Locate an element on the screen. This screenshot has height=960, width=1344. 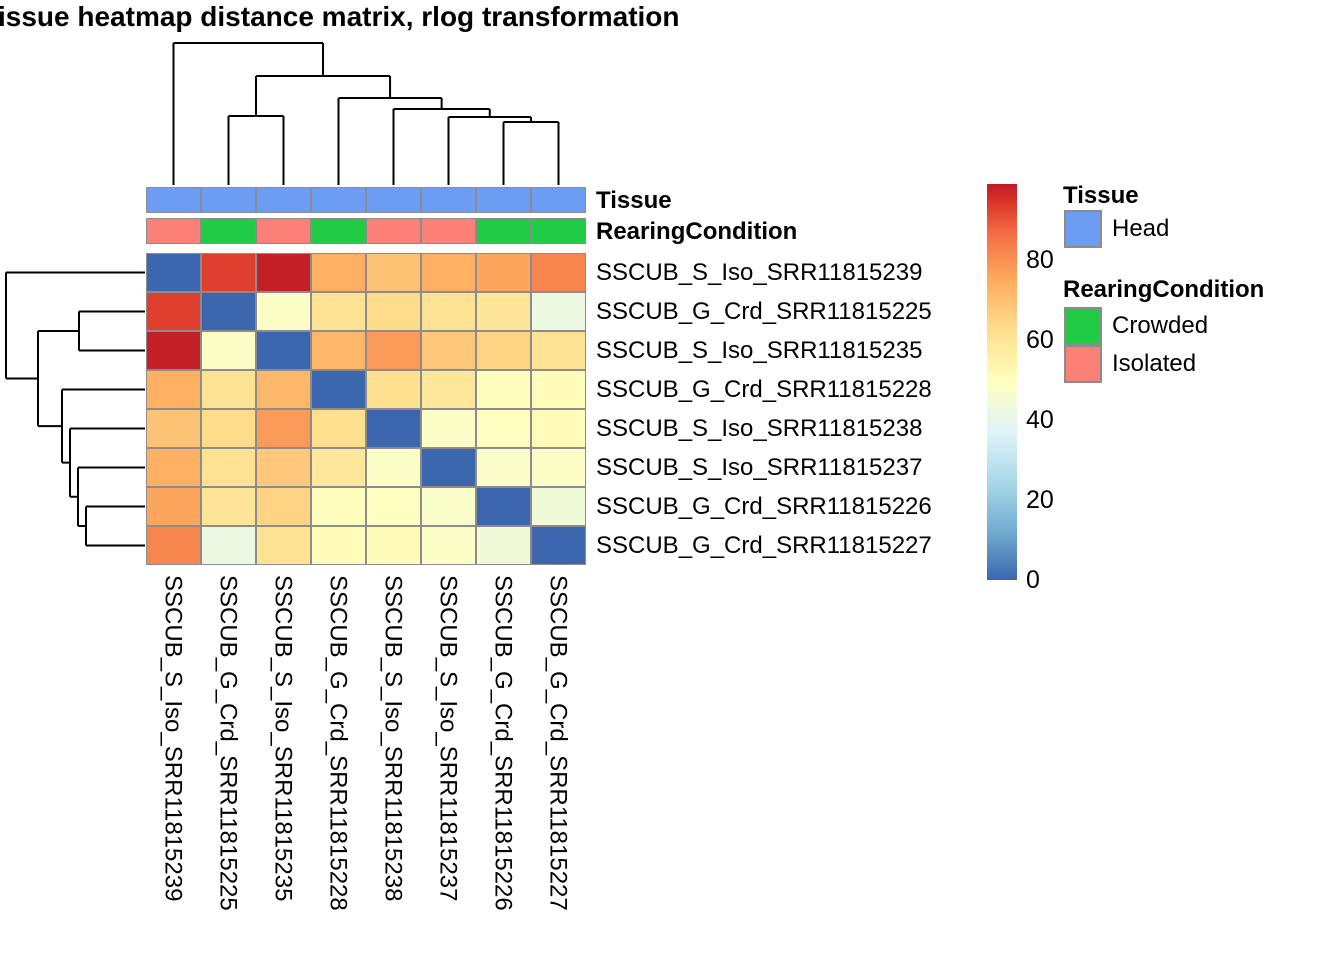
row-label: SSCUB_G_Crd_SRR11815227 is located at coordinates (764, 545).